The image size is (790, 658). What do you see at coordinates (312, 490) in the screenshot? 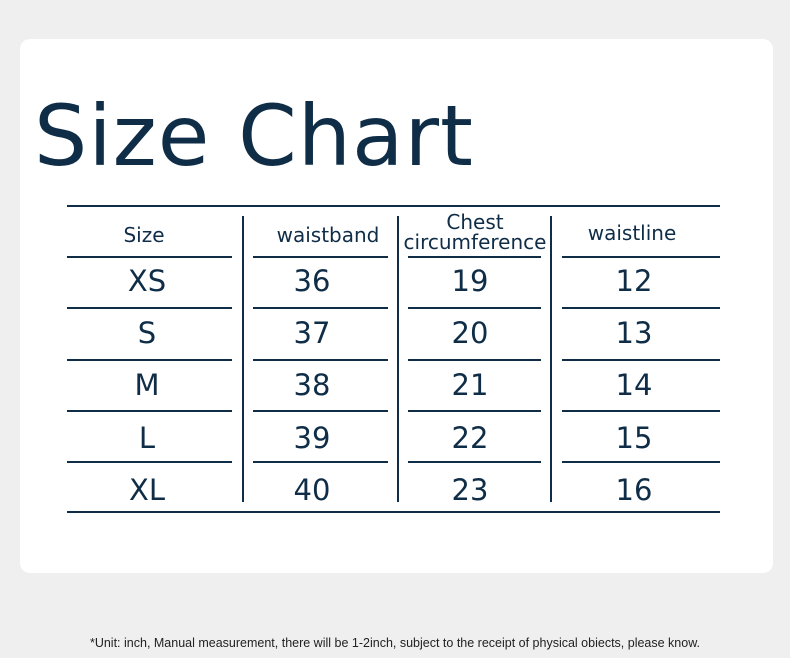
I see `measurement-cell: 40` at bounding box center [312, 490].